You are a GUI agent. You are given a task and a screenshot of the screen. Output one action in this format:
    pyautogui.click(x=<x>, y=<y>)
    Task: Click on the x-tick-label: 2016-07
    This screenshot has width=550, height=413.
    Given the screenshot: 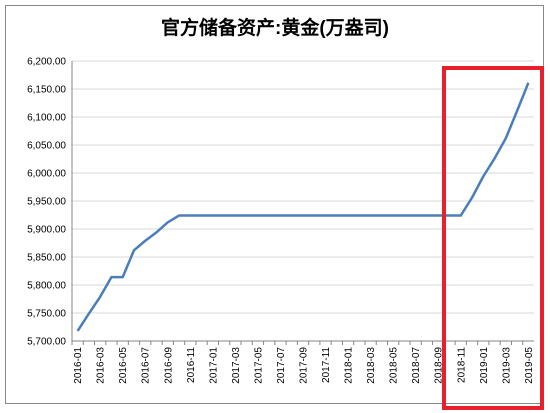 What is the action you would take?
    pyautogui.click(x=146, y=365)
    